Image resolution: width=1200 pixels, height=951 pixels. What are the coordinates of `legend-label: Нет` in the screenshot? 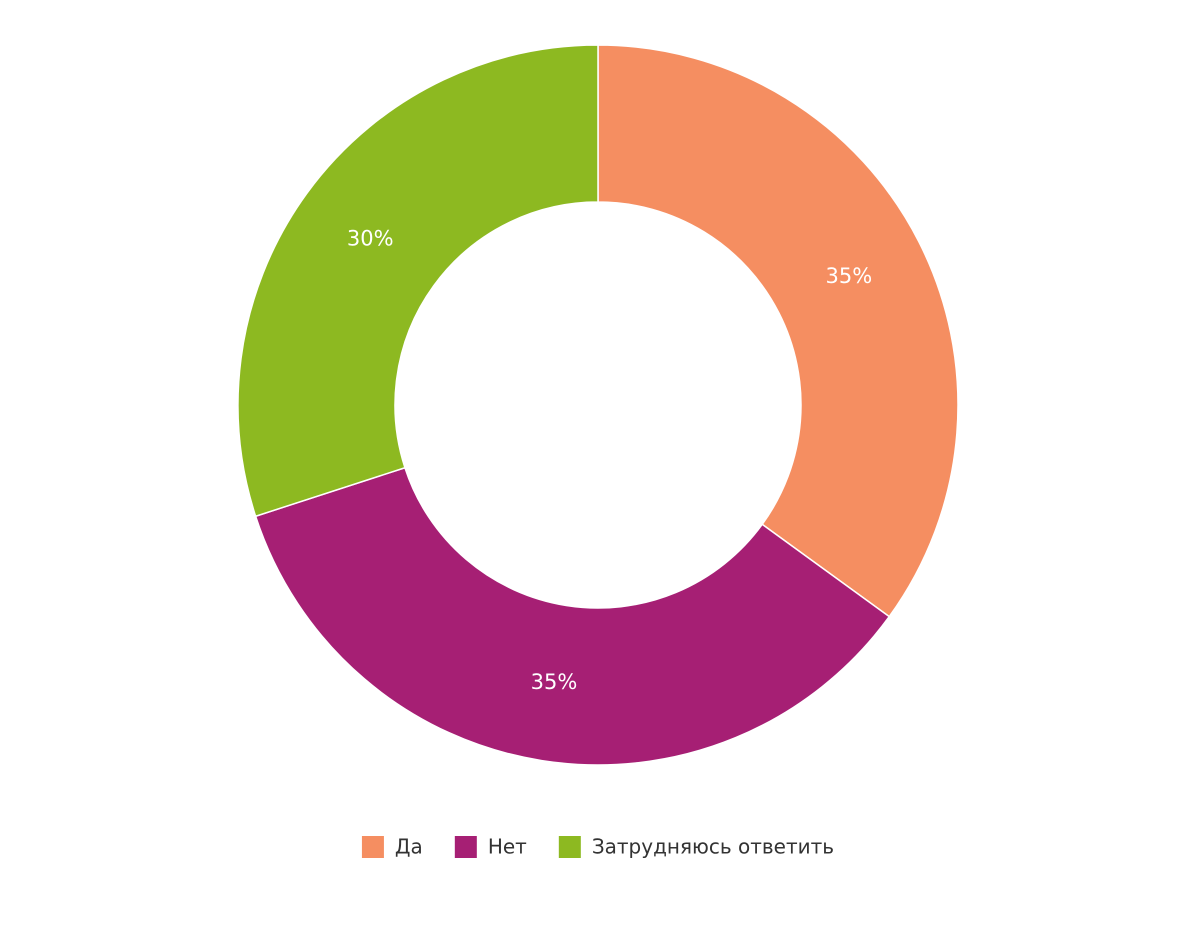 It's located at (507, 847).